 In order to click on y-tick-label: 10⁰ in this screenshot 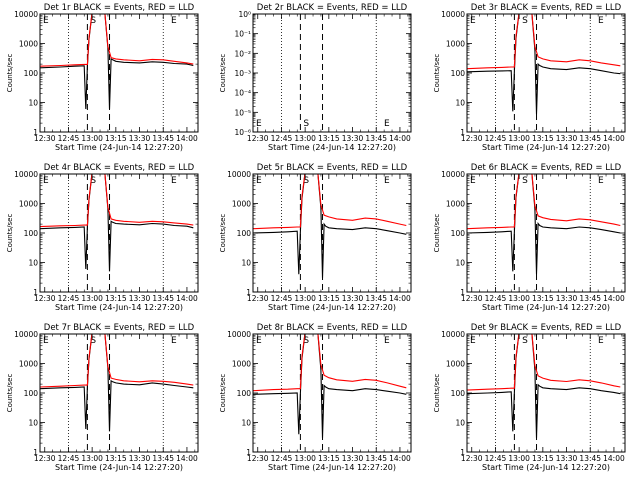, I will do `click(244, 14)`.